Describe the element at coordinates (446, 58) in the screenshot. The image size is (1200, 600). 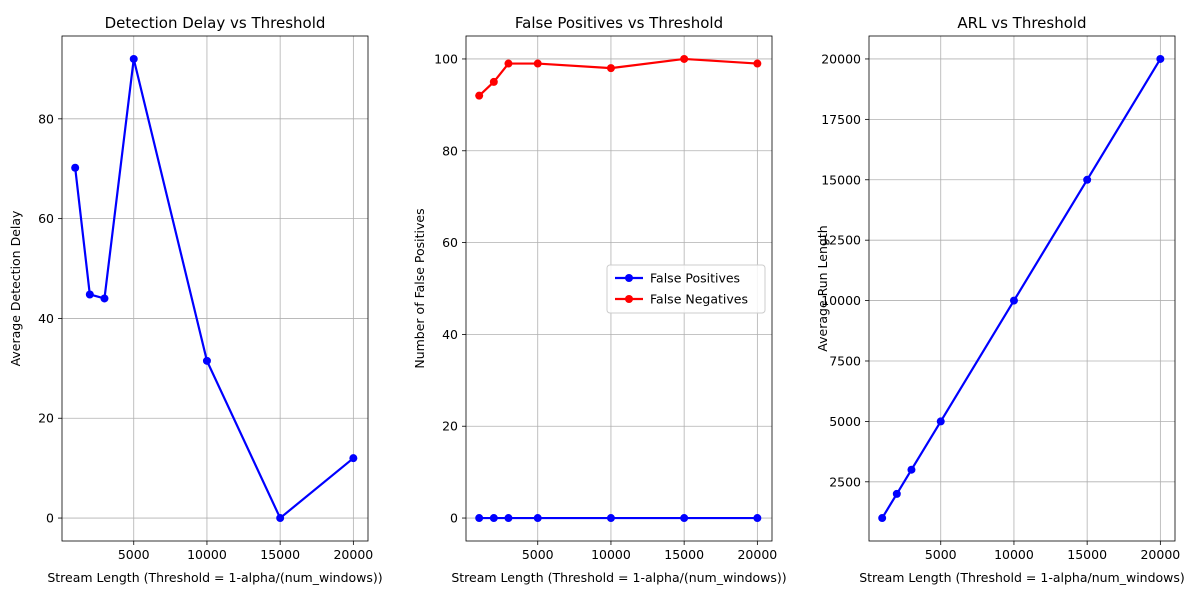
I see `y-tick-label: 100` at that location.